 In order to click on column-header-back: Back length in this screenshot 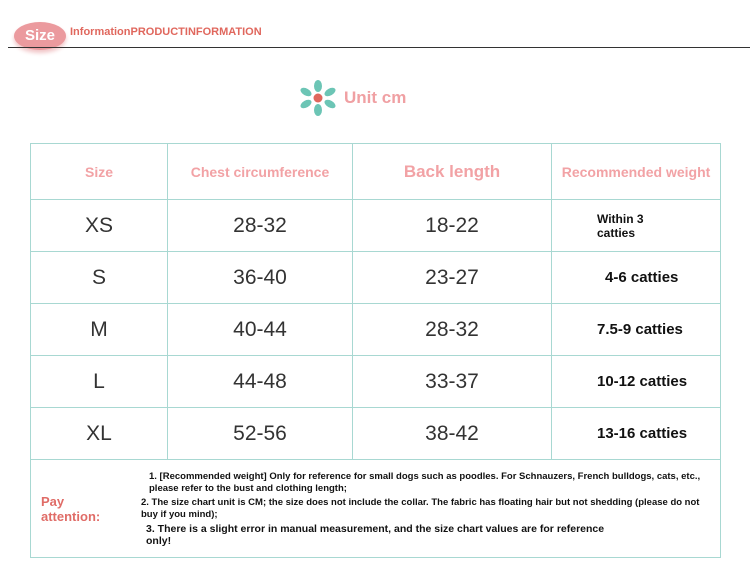, I will do `click(452, 171)`.